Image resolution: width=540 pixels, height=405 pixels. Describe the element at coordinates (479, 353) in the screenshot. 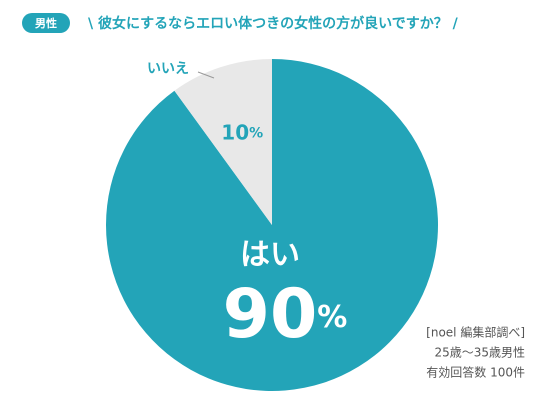

I see `note: 25歳〜35歳男性` at that location.